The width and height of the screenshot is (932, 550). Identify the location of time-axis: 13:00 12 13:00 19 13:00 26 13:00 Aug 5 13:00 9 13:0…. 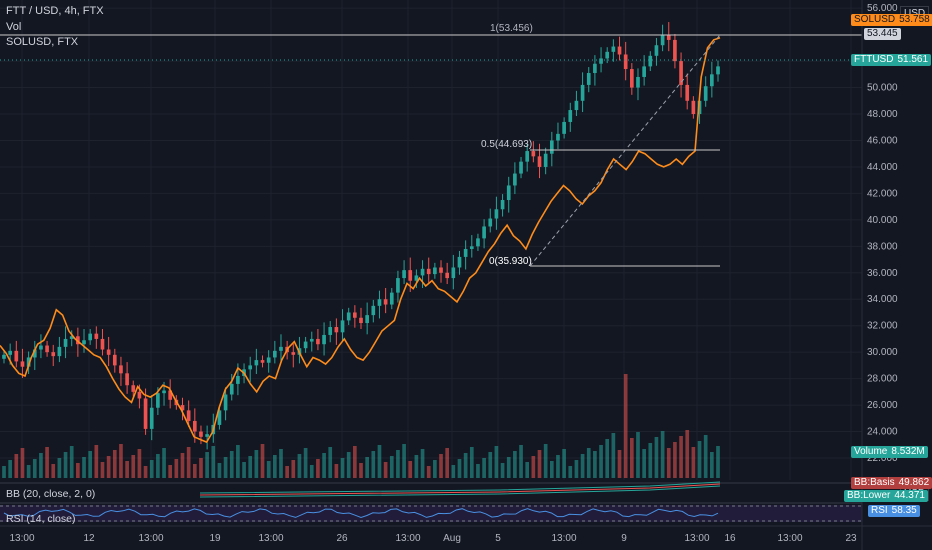
(433, 538).